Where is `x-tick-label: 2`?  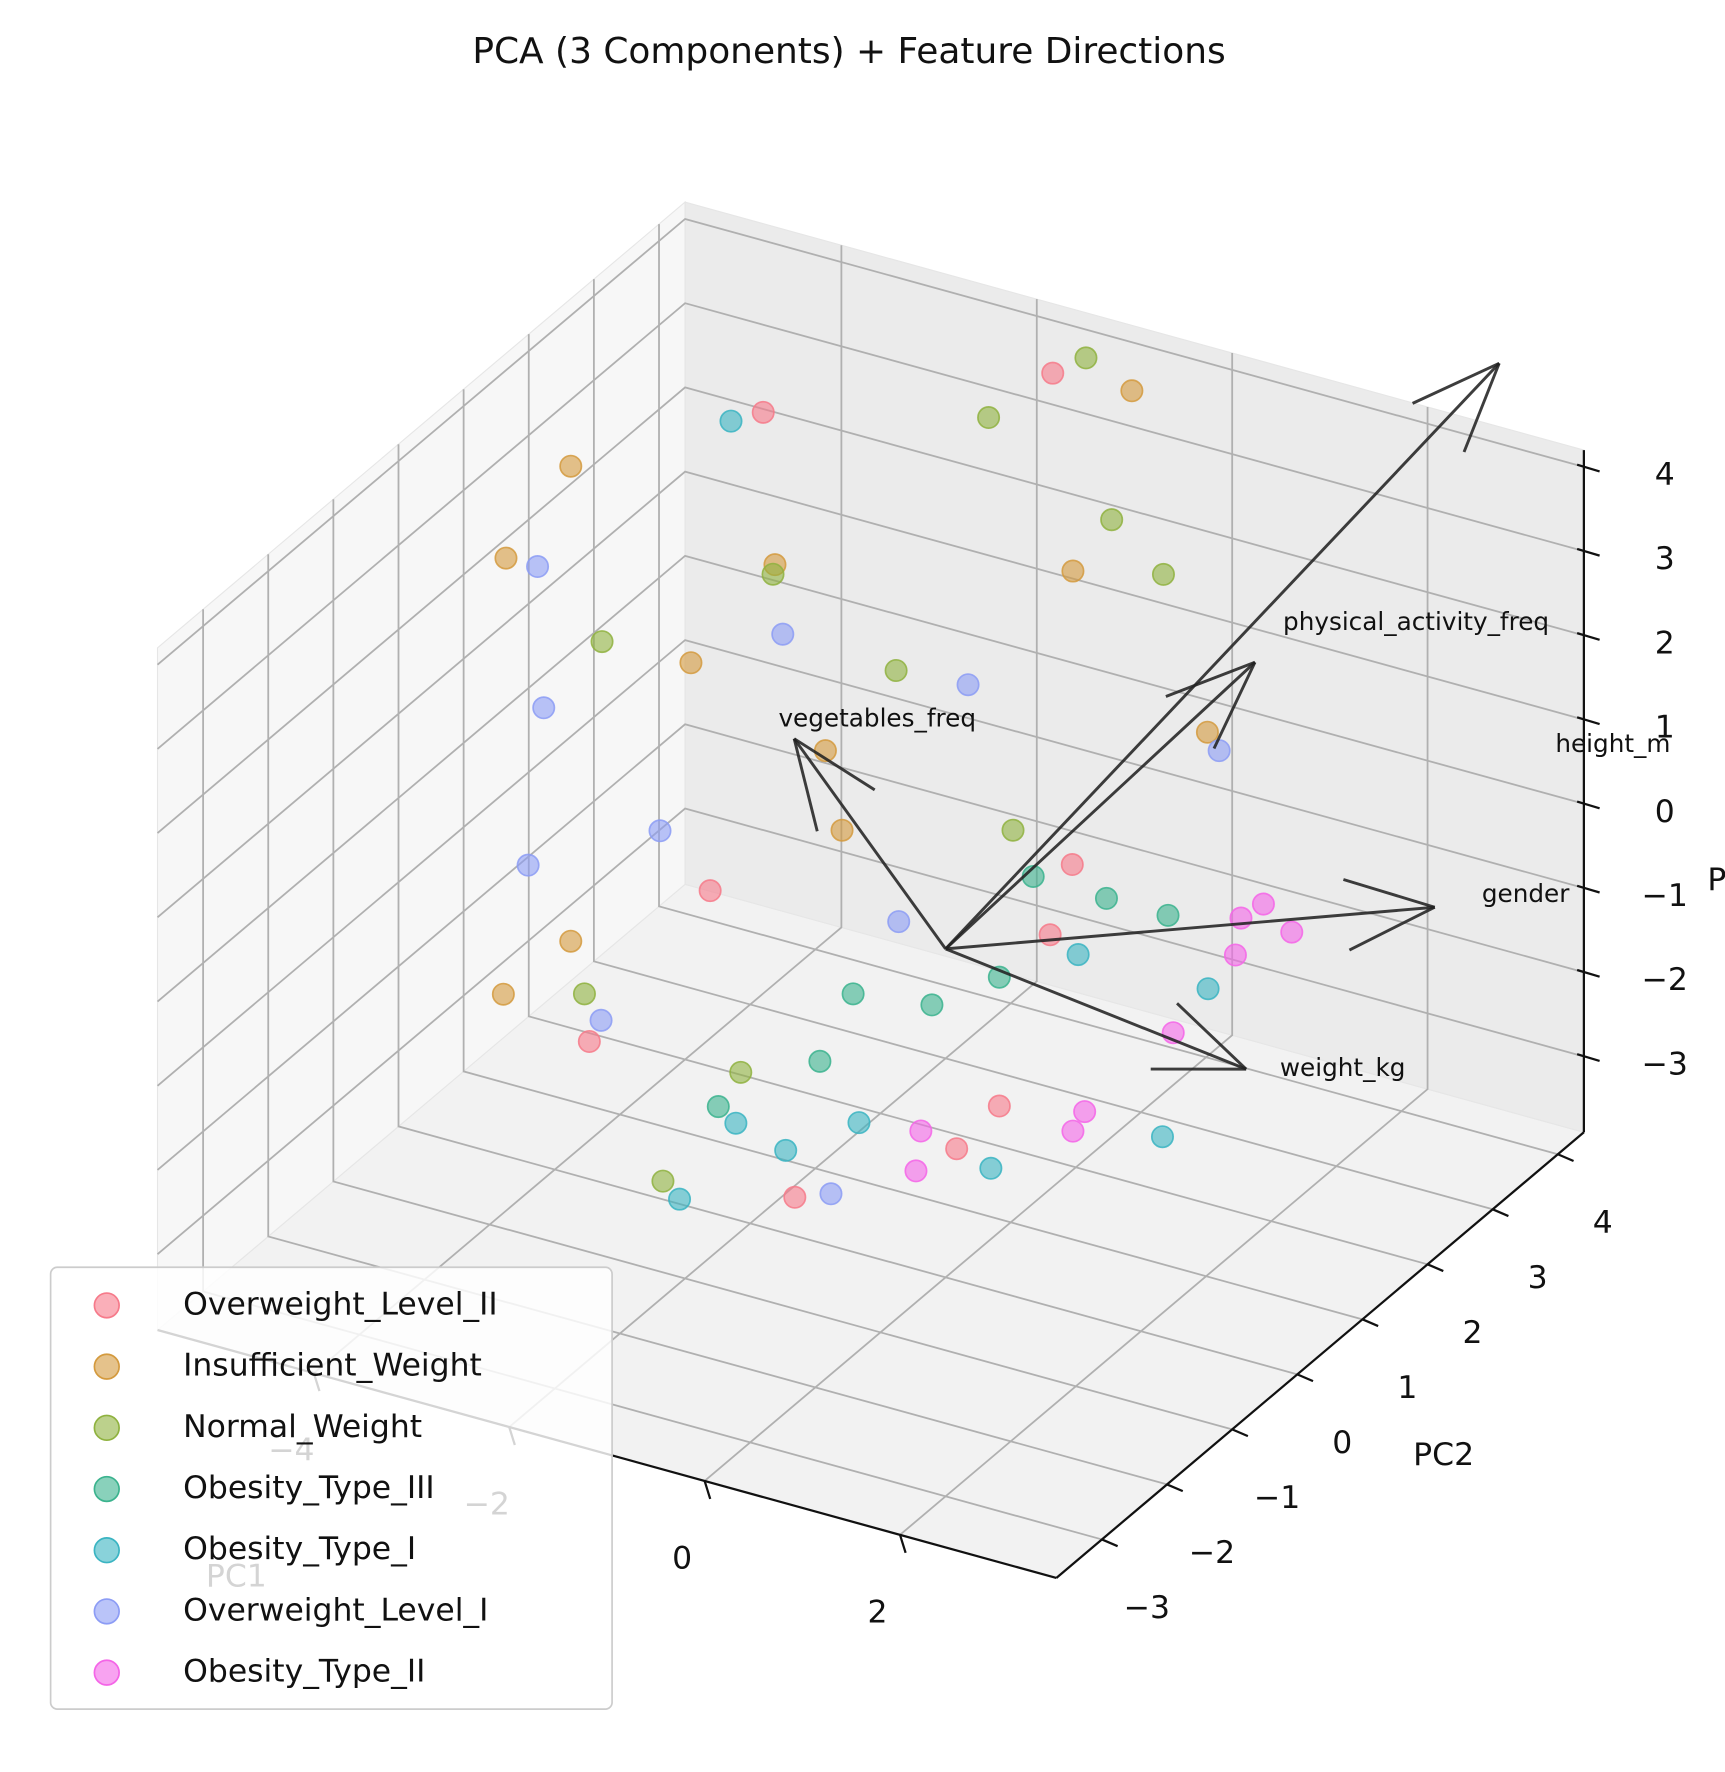
x-tick-label: 2 is located at coordinates (878, 1612).